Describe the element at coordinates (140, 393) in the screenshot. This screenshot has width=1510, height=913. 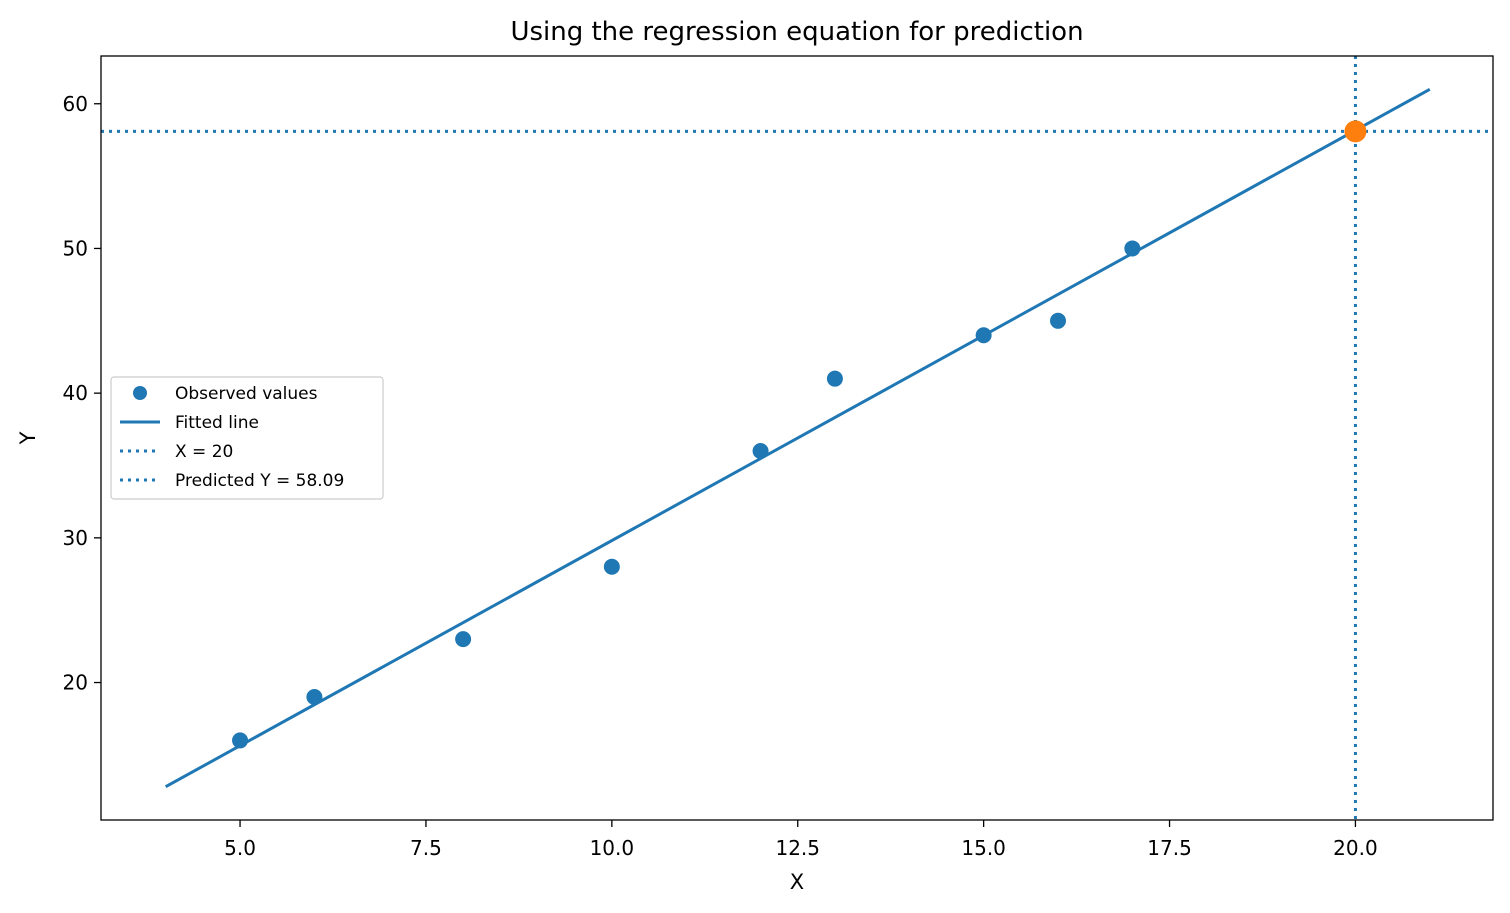
I see `legend-marker-observed` at that location.